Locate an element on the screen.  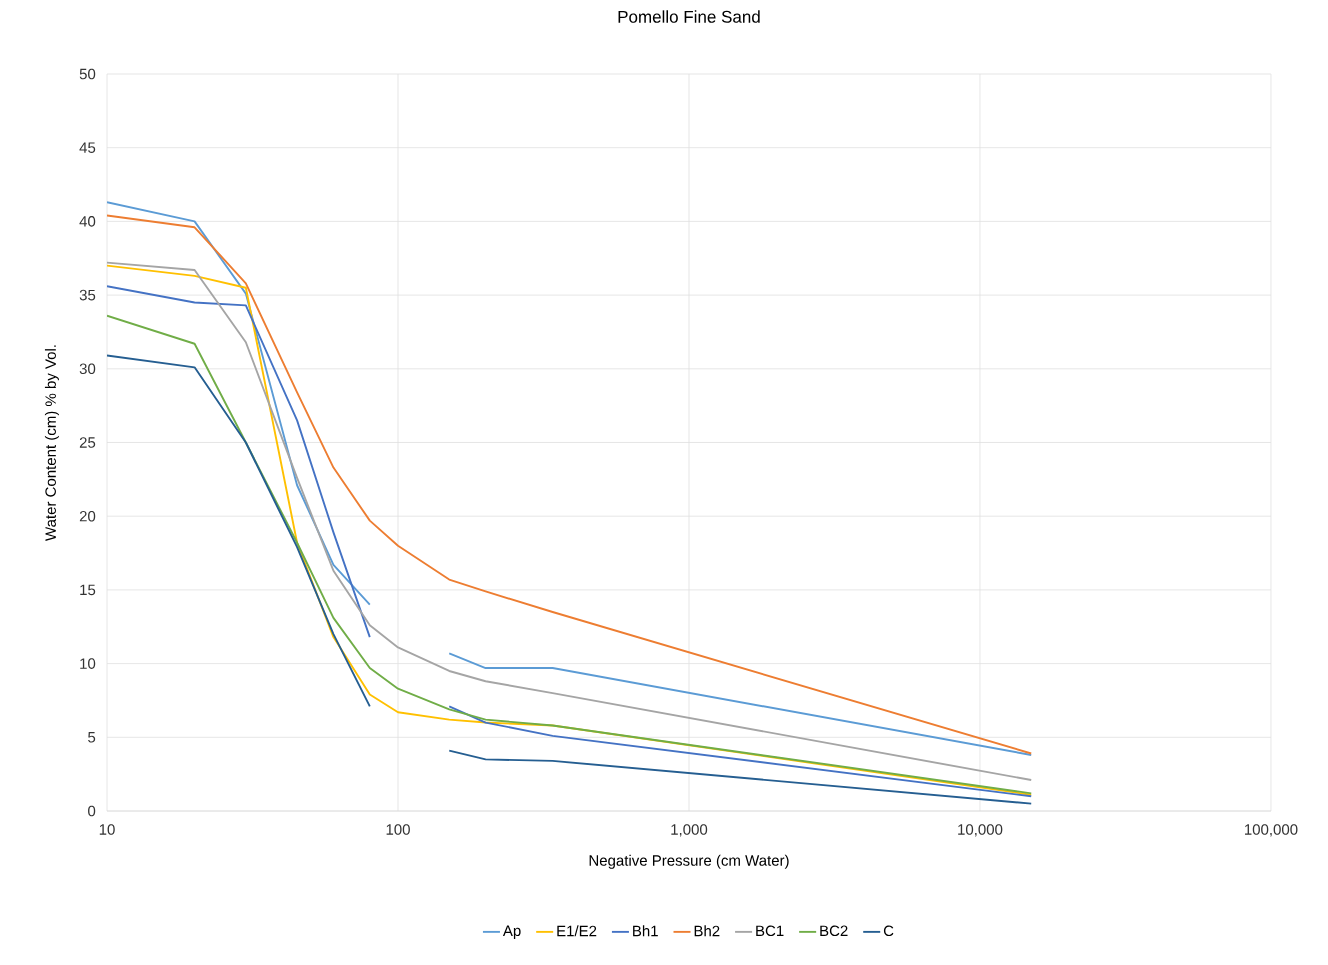
y-tick-label: 45 is located at coordinates (87, 147).